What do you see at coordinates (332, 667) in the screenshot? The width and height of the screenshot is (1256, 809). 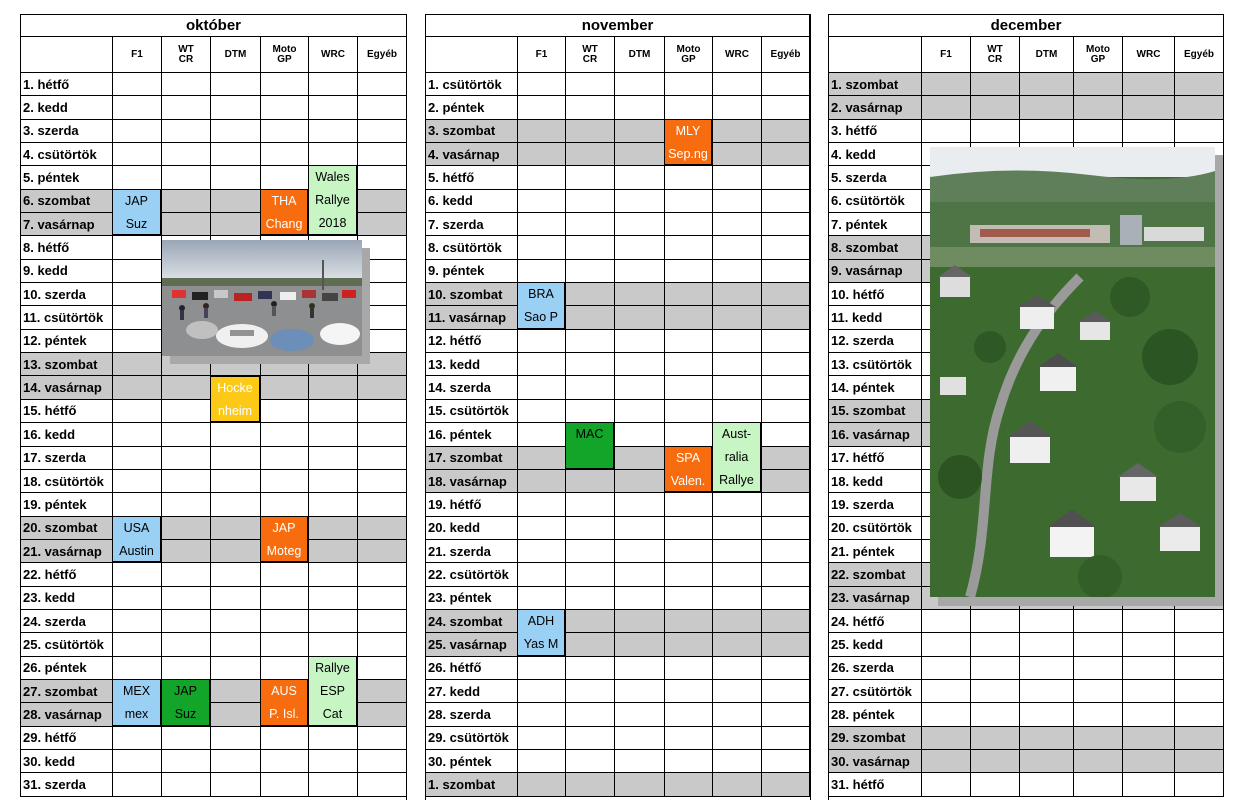 I see `event-label-line: Rallye` at bounding box center [332, 667].